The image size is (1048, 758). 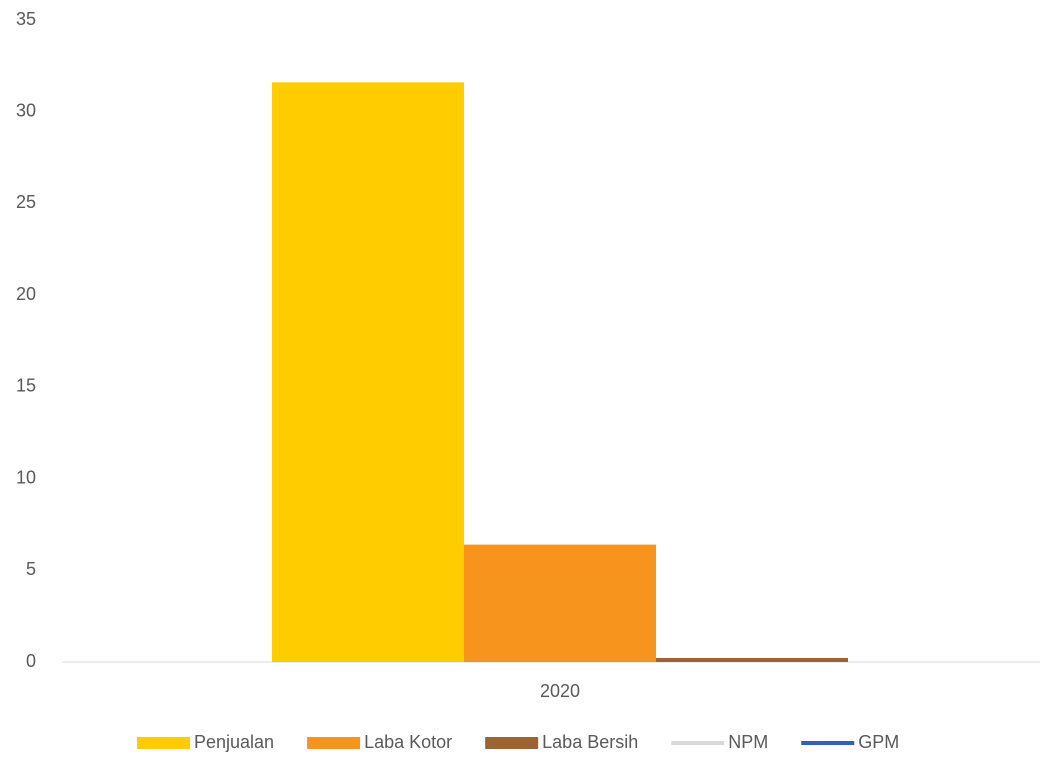 What do you see at coordinates (878, 742) in the screenshot?
I see `legend-label: GPM` at bounding box center [878, 742].